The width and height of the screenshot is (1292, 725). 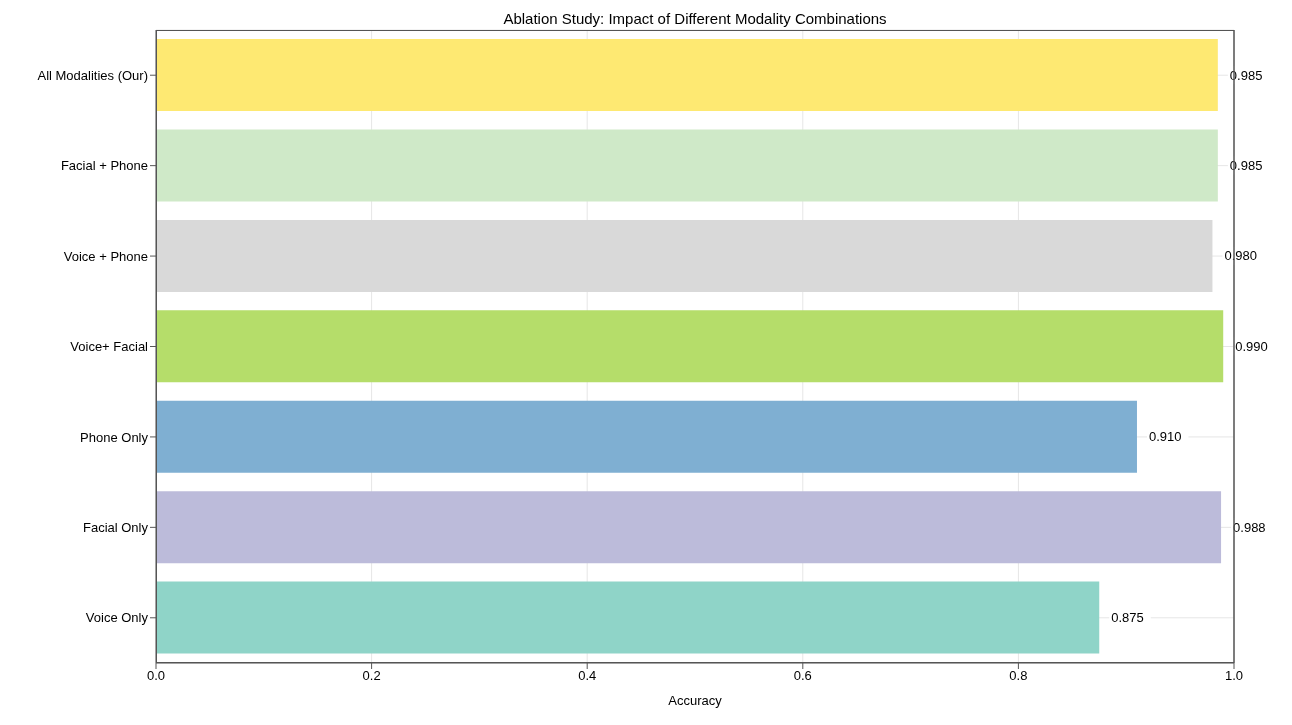 What do you see at coordinates (371, 676) in the screenshot?
I see `x-tick-label: 0.2` at bounding box center [371, 676].